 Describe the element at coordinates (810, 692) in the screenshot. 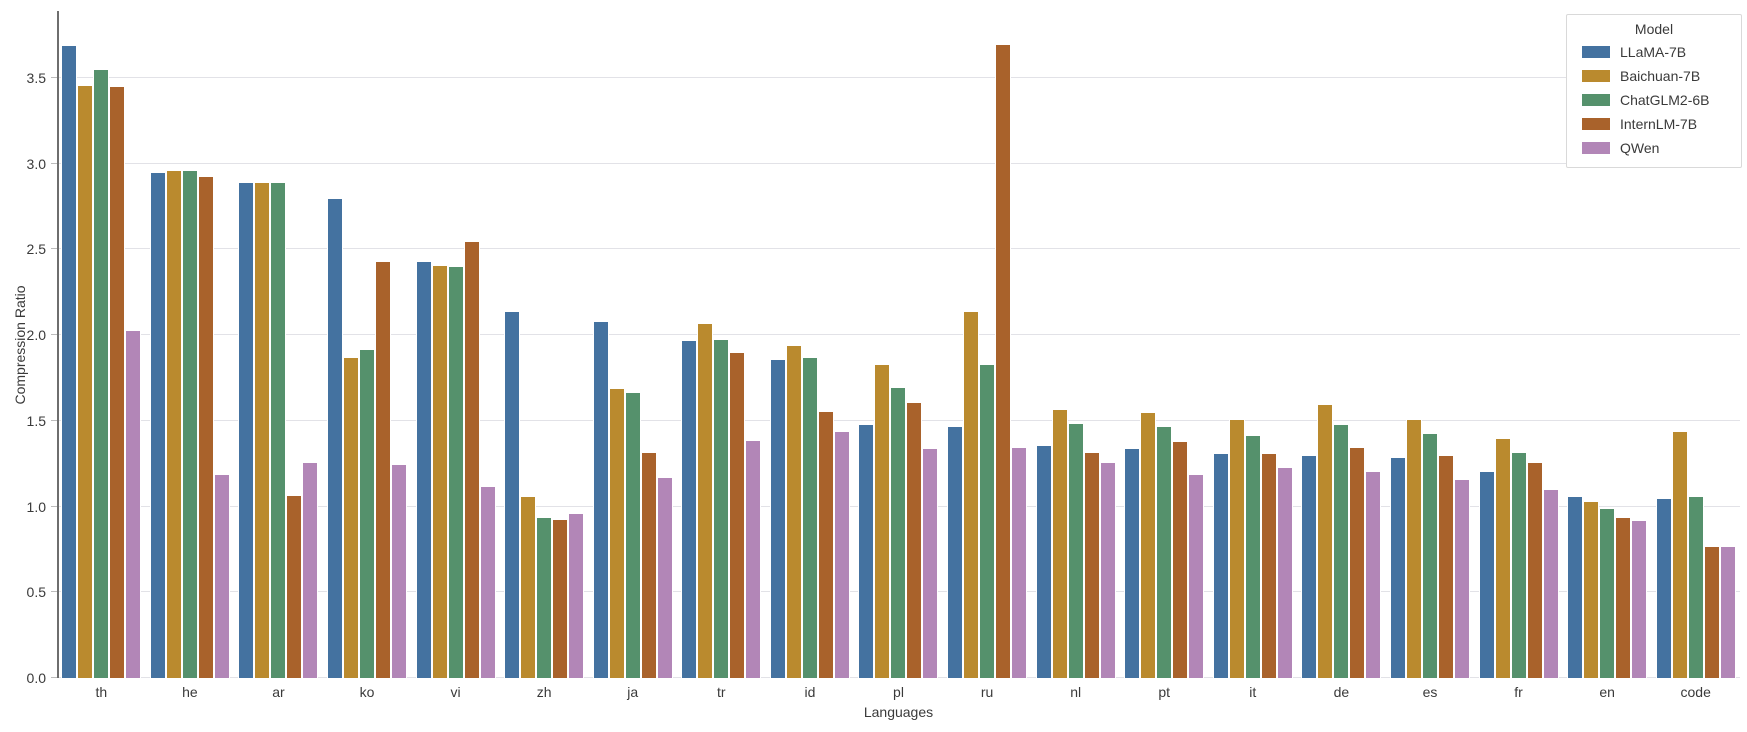

I see `x-tick-label: id` at that location.